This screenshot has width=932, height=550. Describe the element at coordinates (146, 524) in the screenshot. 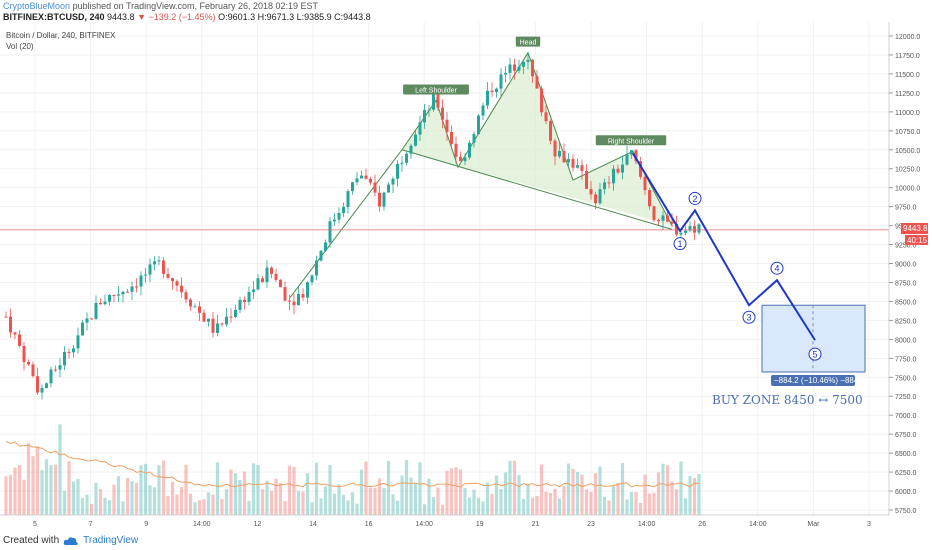

I see `x-tick-label: 9` at that location.